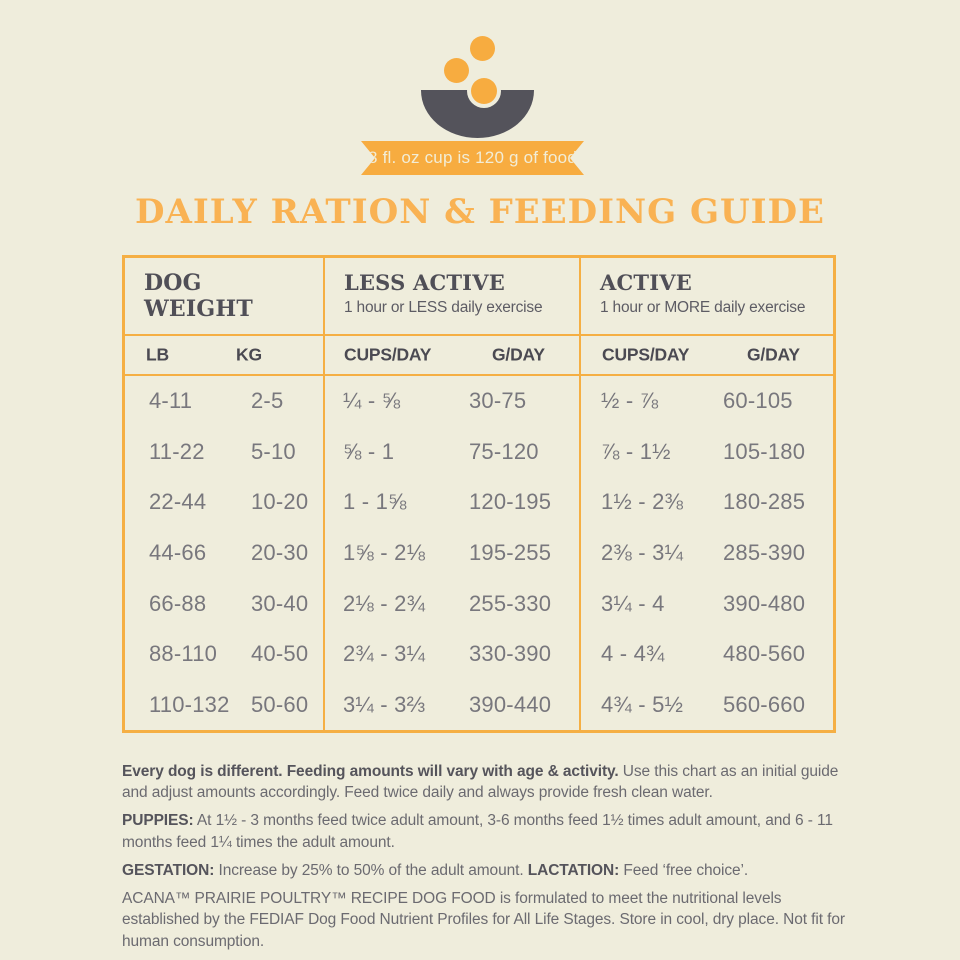 This screenshot has width=960, height=960. Describe the element at coordinates (177, 451) in the screenshot. I see `lb-range: 11-22` at that location.